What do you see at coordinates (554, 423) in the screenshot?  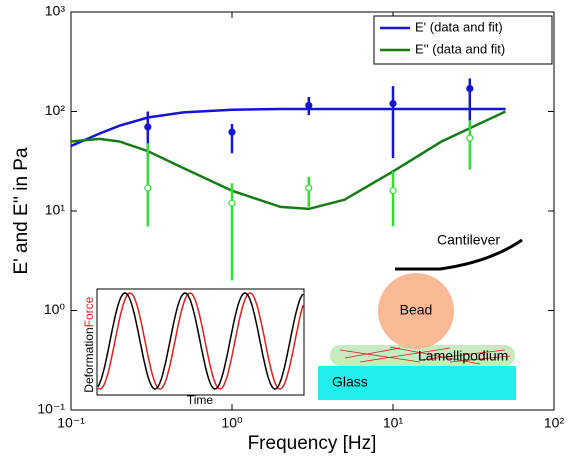 I see `x-tick-label: 10²` at bounding box center [554, 423].